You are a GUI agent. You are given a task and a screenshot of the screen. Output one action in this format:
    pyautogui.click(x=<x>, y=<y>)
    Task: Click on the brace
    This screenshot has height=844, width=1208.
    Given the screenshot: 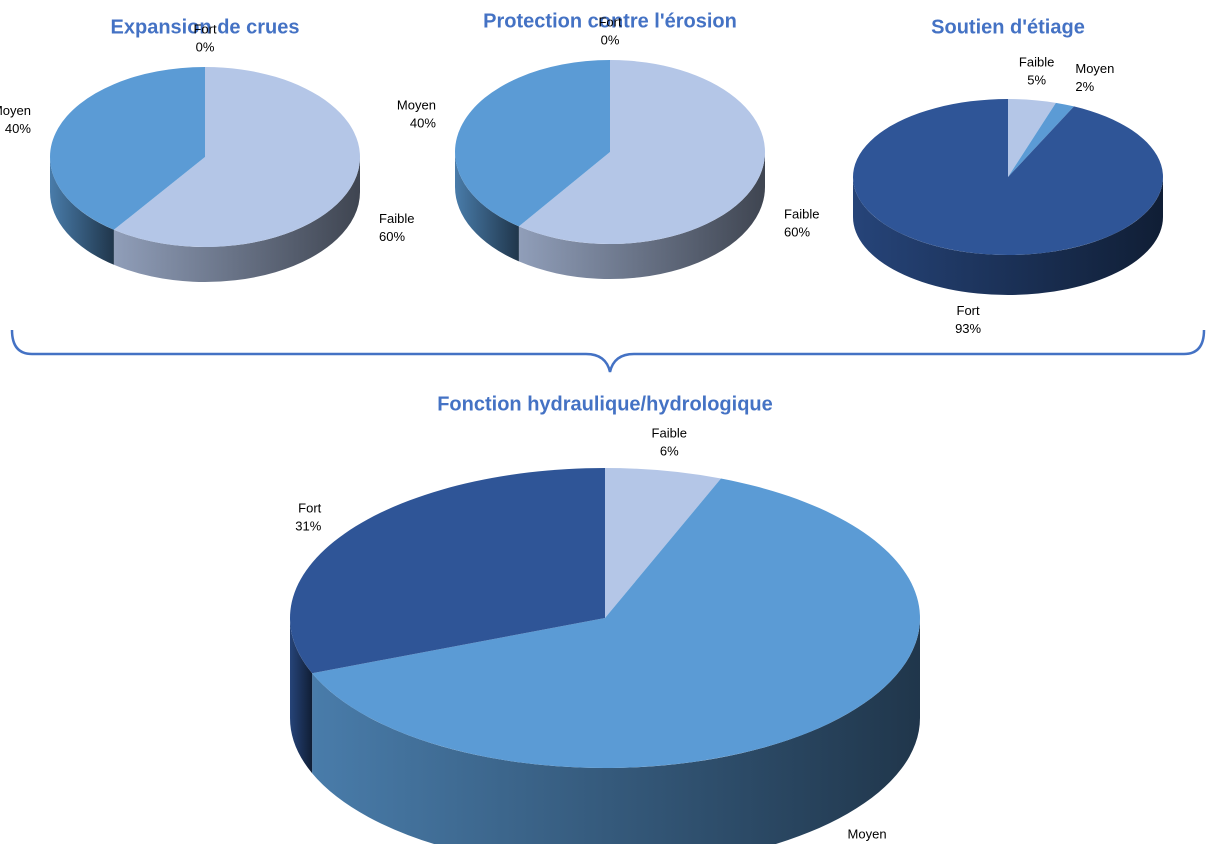 What is the action you would take?
    pyautogui.click(x=608, y=351)
    